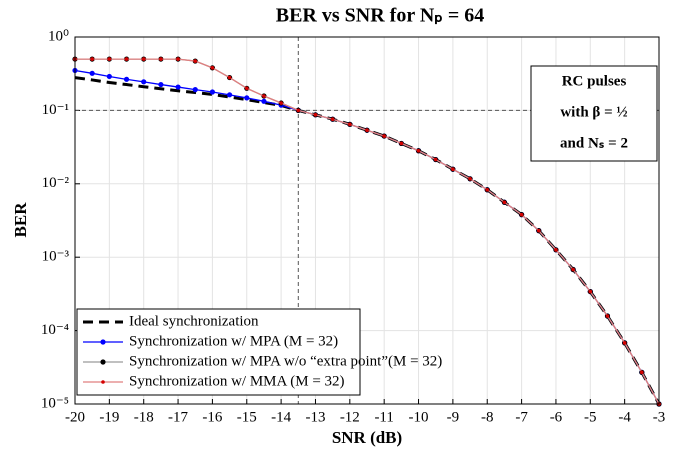  What do you see at coordinates (350, 417) in the screenshot?
I see `x-tick-label: -12` at bounding box center [350, 417].